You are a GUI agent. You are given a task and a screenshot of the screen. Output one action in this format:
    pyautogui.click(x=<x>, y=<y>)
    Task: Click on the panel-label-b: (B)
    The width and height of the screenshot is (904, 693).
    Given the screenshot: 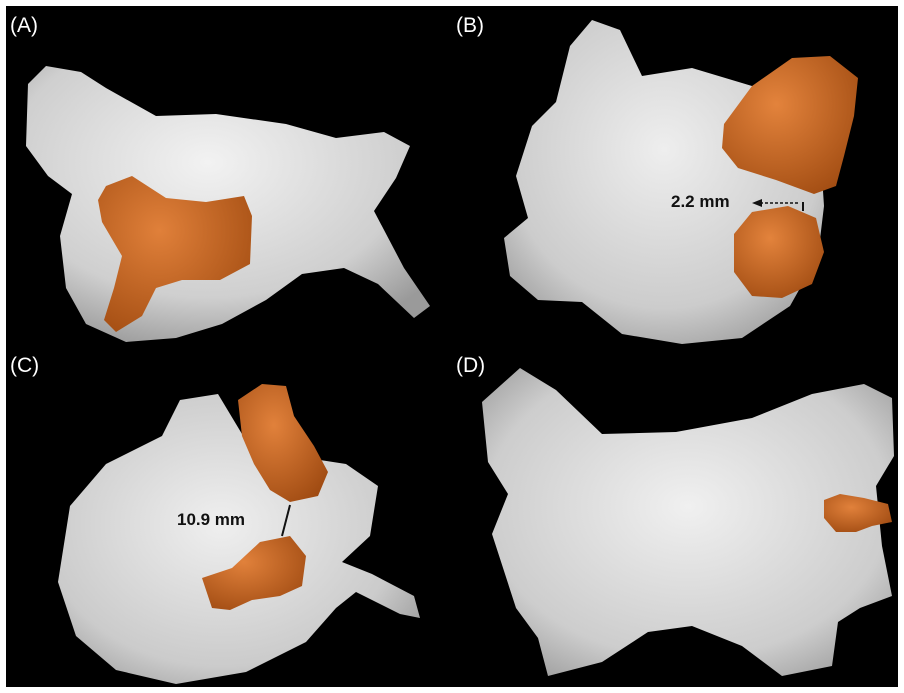 What is the action you would take?
    pyautogui.click(x=470, y=25)
    